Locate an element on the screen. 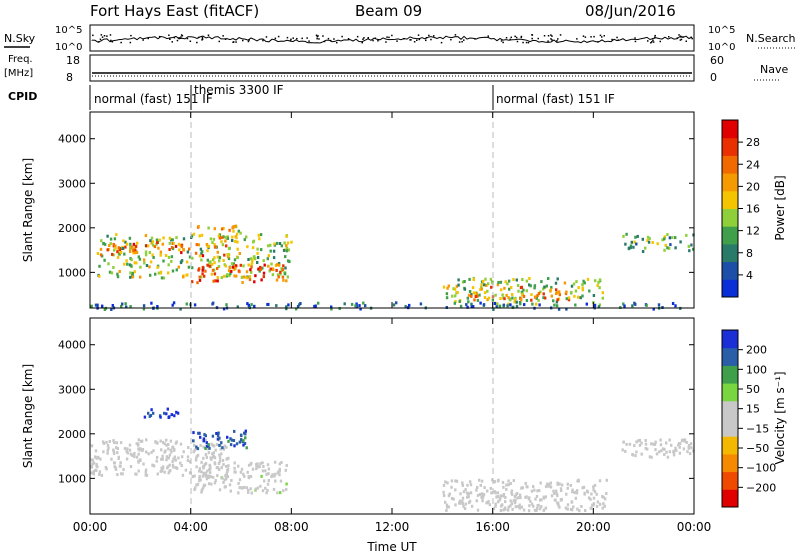 This screenshot has height=554, width=800. colorbar-tick-label: −15 is located at coordinates (757, 428).